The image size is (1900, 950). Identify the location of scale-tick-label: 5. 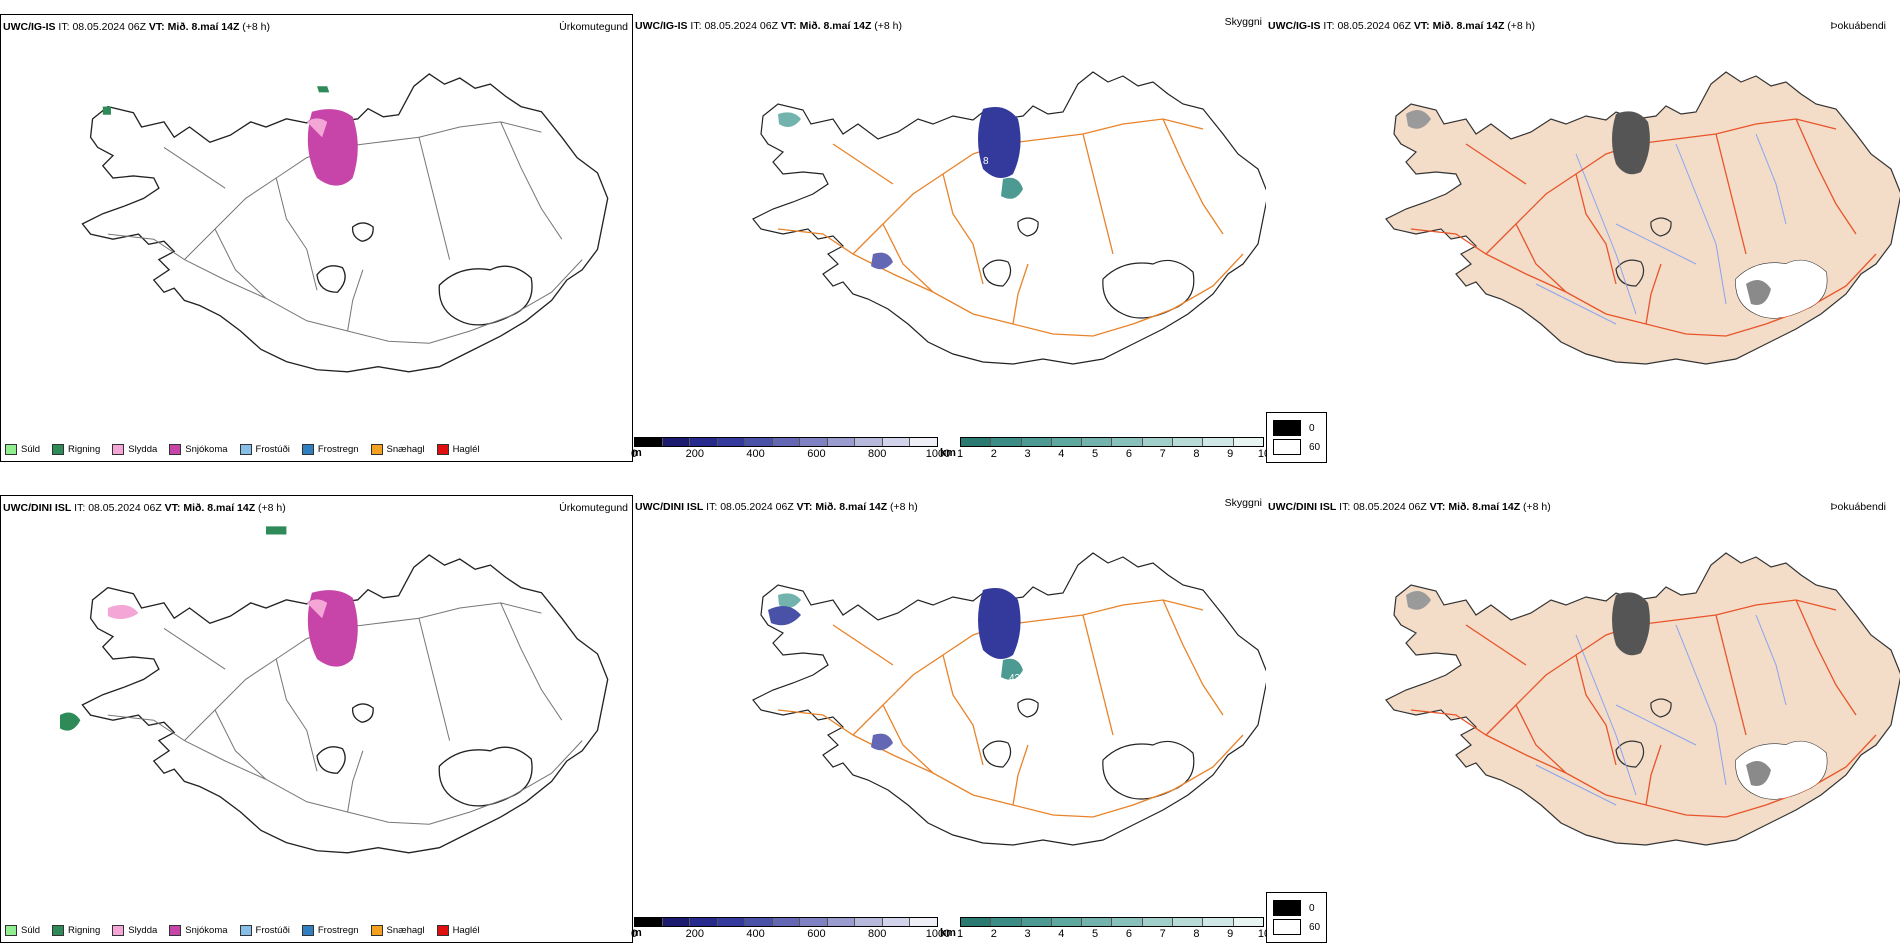
(1095, 934).